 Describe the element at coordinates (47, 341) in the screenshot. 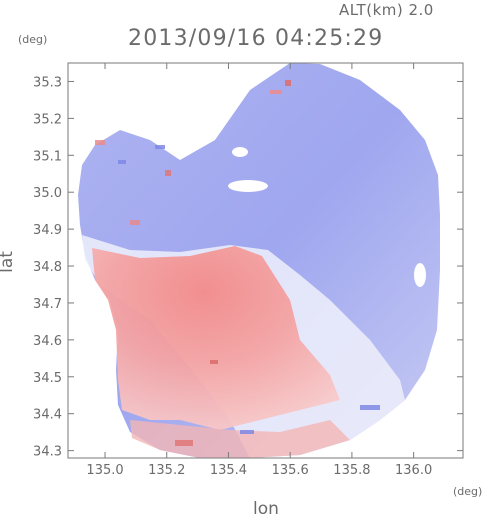

I see `y-tick-label: 34.6` at that location.